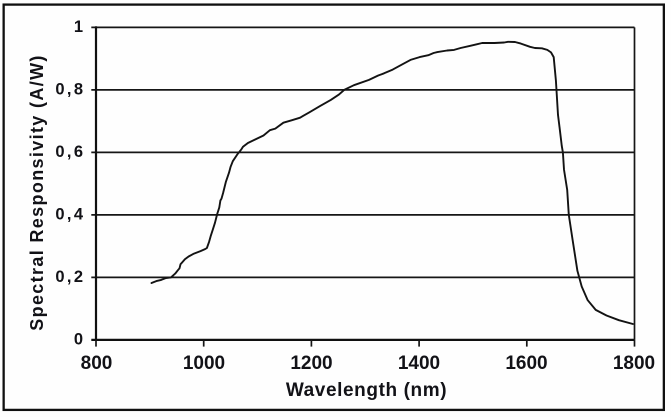 The height and width of the screenshot is (417, 671). I want to click on svg-text: 0, so click(80, 339).